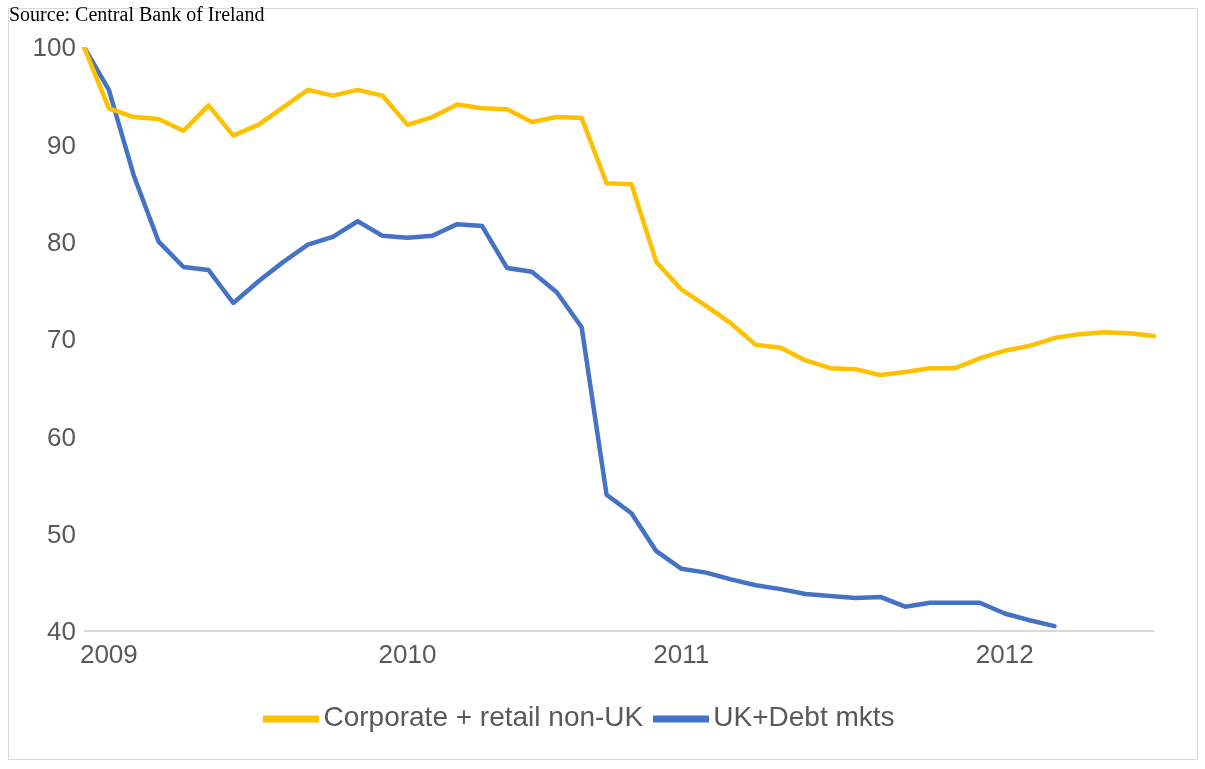 The image size is (1205, 769). I want to click on x-tick-label: 2009, so click(108, 654).